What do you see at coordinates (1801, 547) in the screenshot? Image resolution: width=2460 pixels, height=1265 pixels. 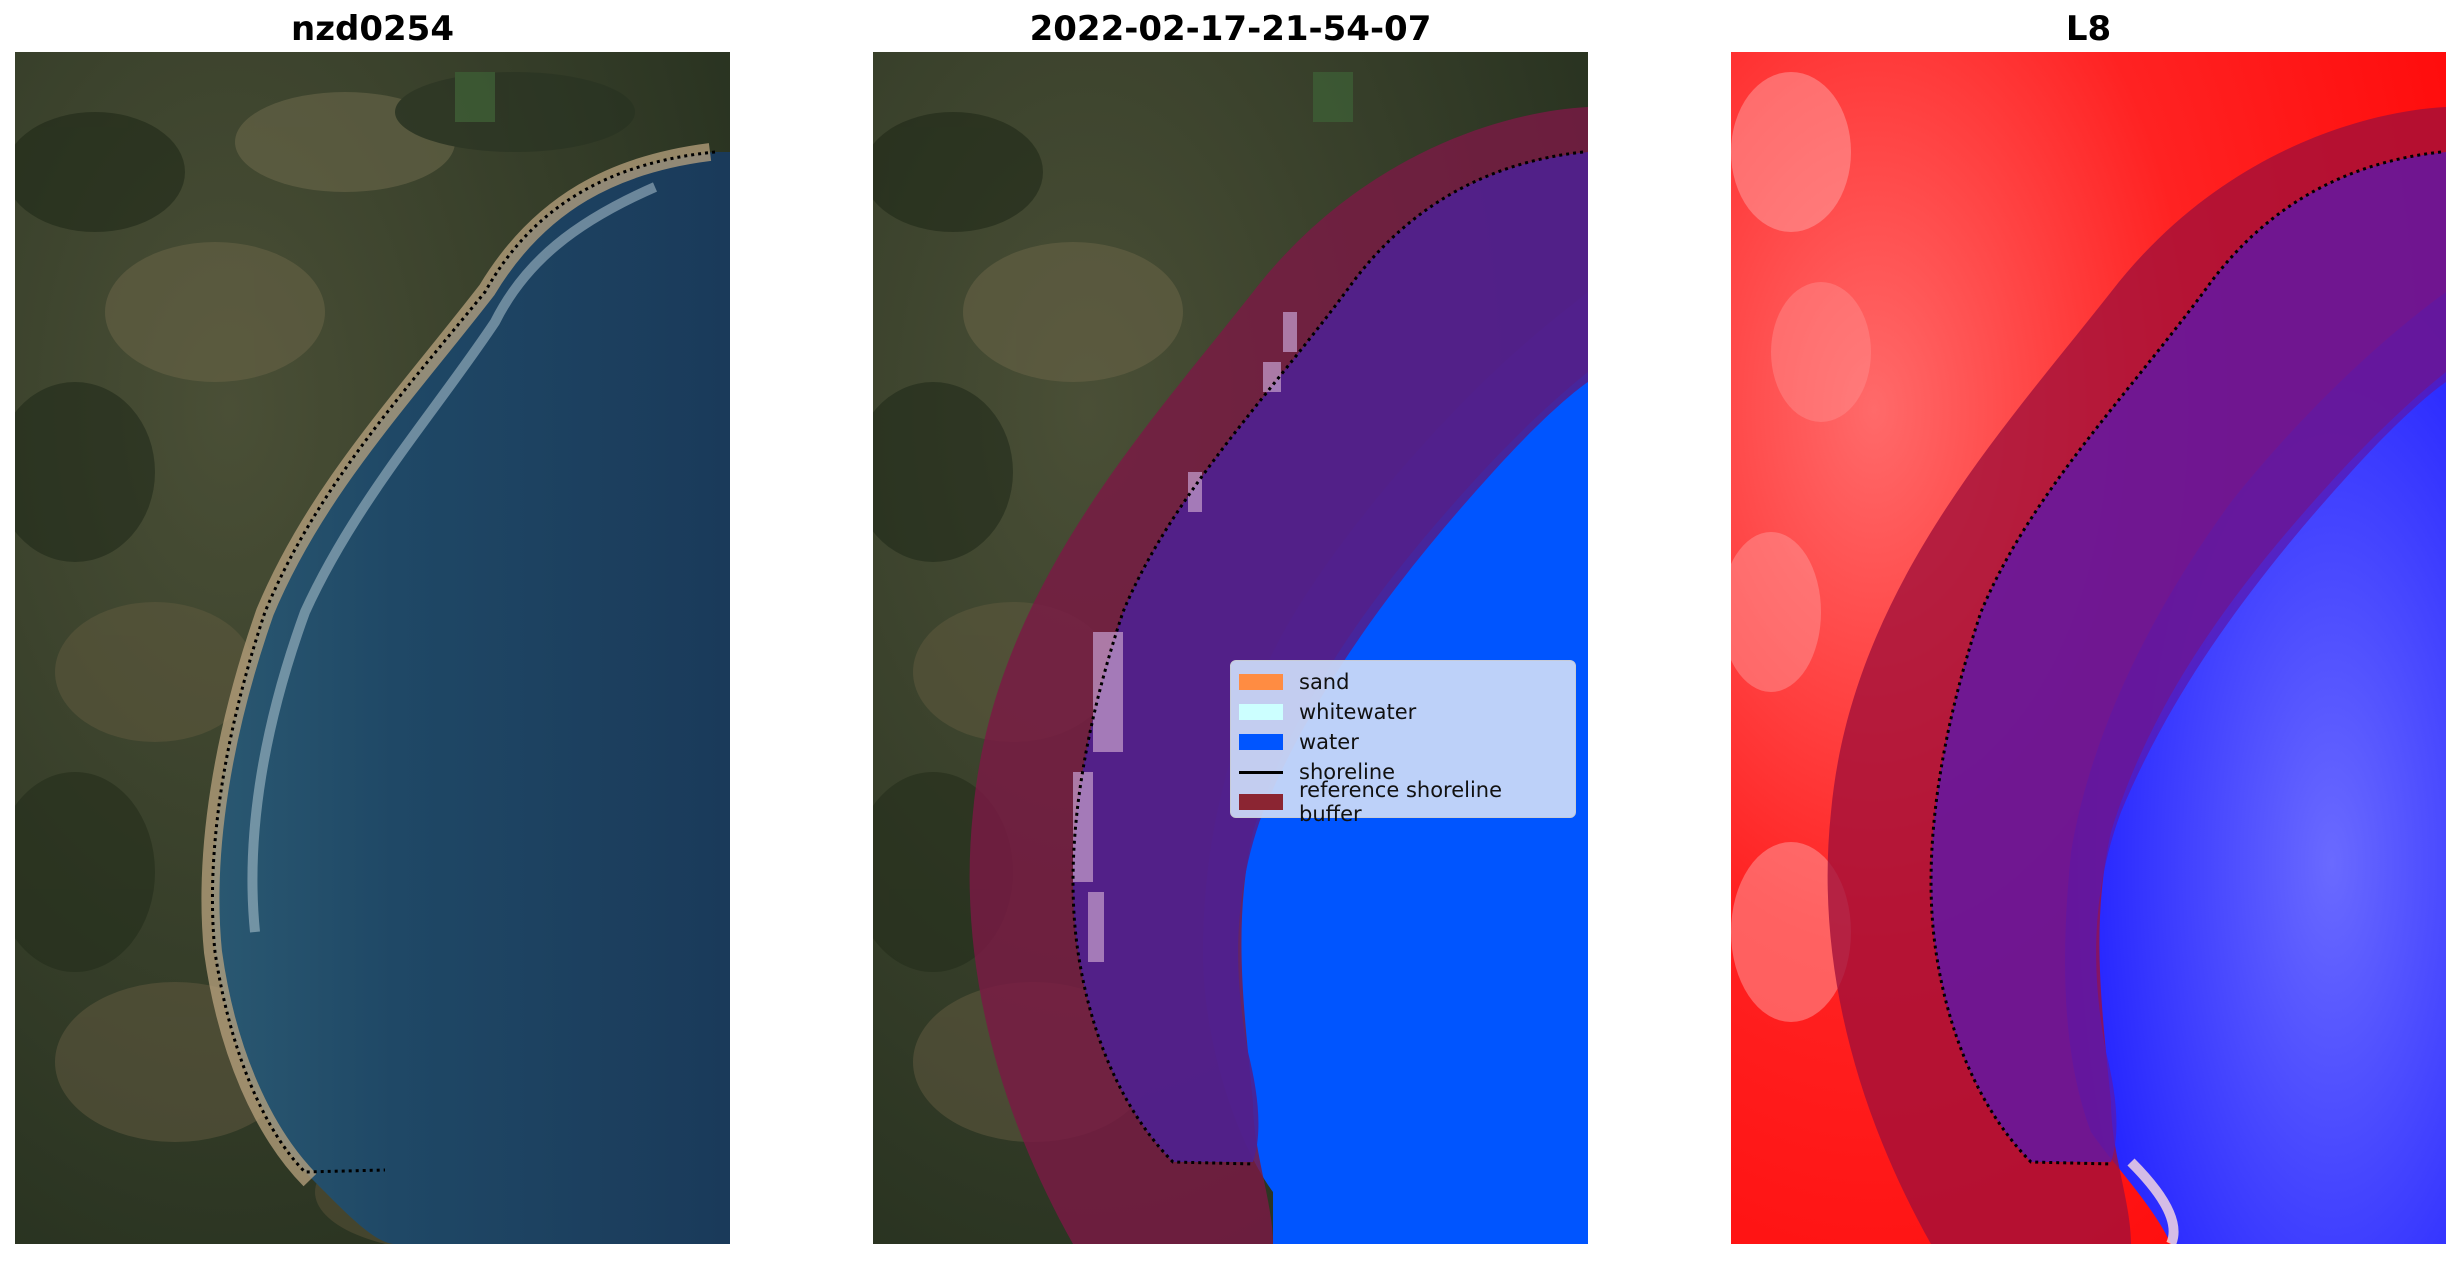 I see `land-index-texture` at bounding box center [1801, 547].